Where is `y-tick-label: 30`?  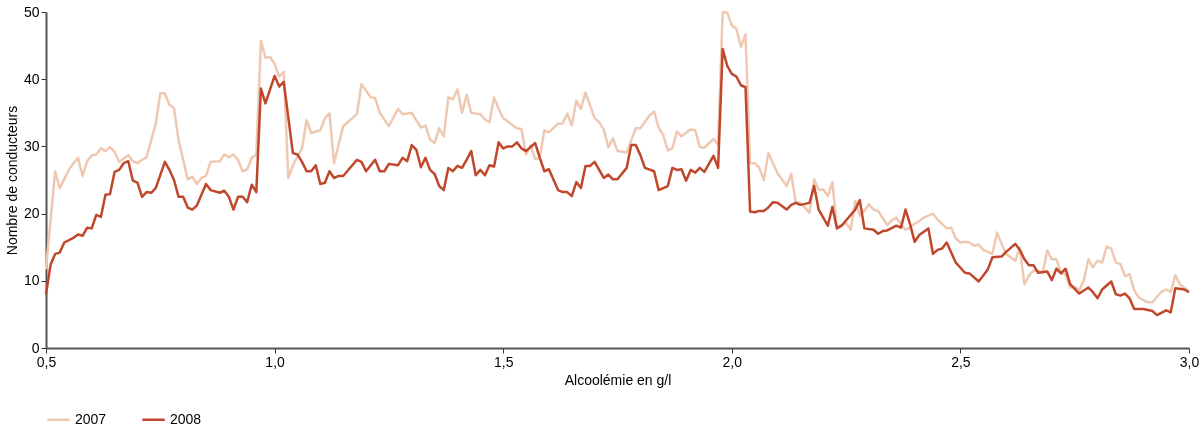 y-tick-label: 30 is located at coordinates (31, 145).